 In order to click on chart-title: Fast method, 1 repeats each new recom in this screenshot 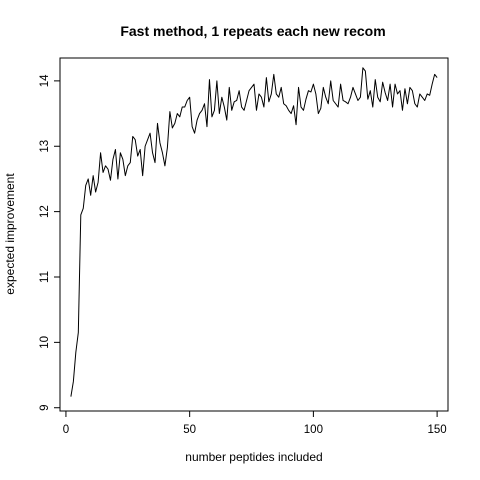, I will do `click(252, 31)`.